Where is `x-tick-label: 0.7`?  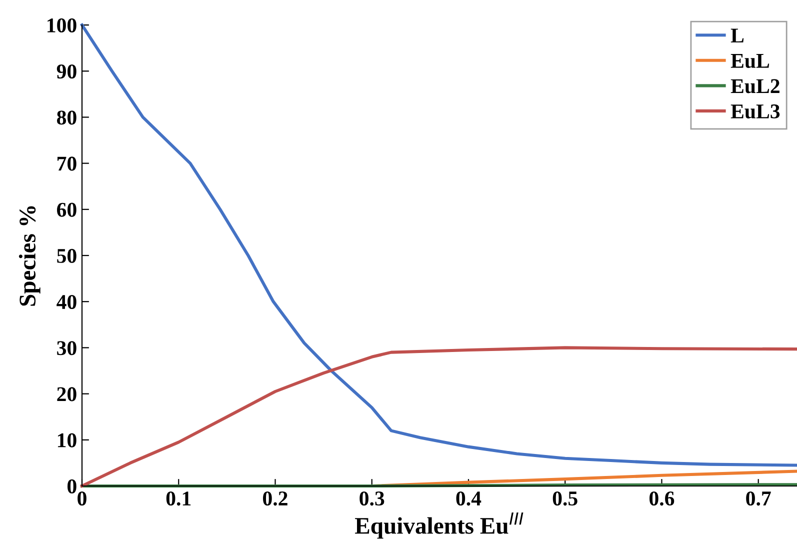 x-tick-label: 0.7 is located at coordinates (758, 498).